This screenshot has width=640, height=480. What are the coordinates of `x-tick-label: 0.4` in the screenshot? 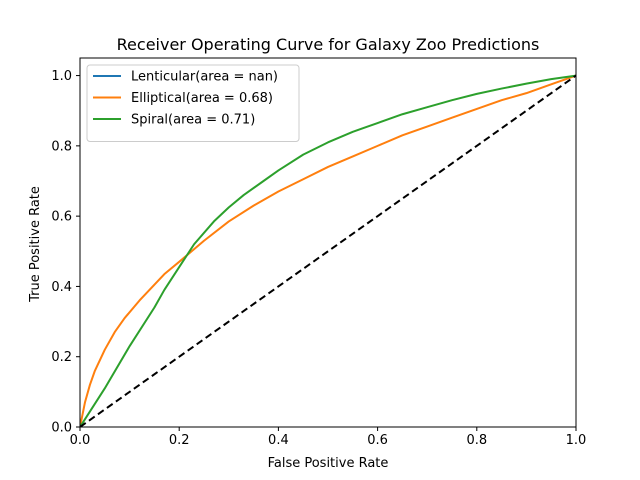 It's located at (278, 440).